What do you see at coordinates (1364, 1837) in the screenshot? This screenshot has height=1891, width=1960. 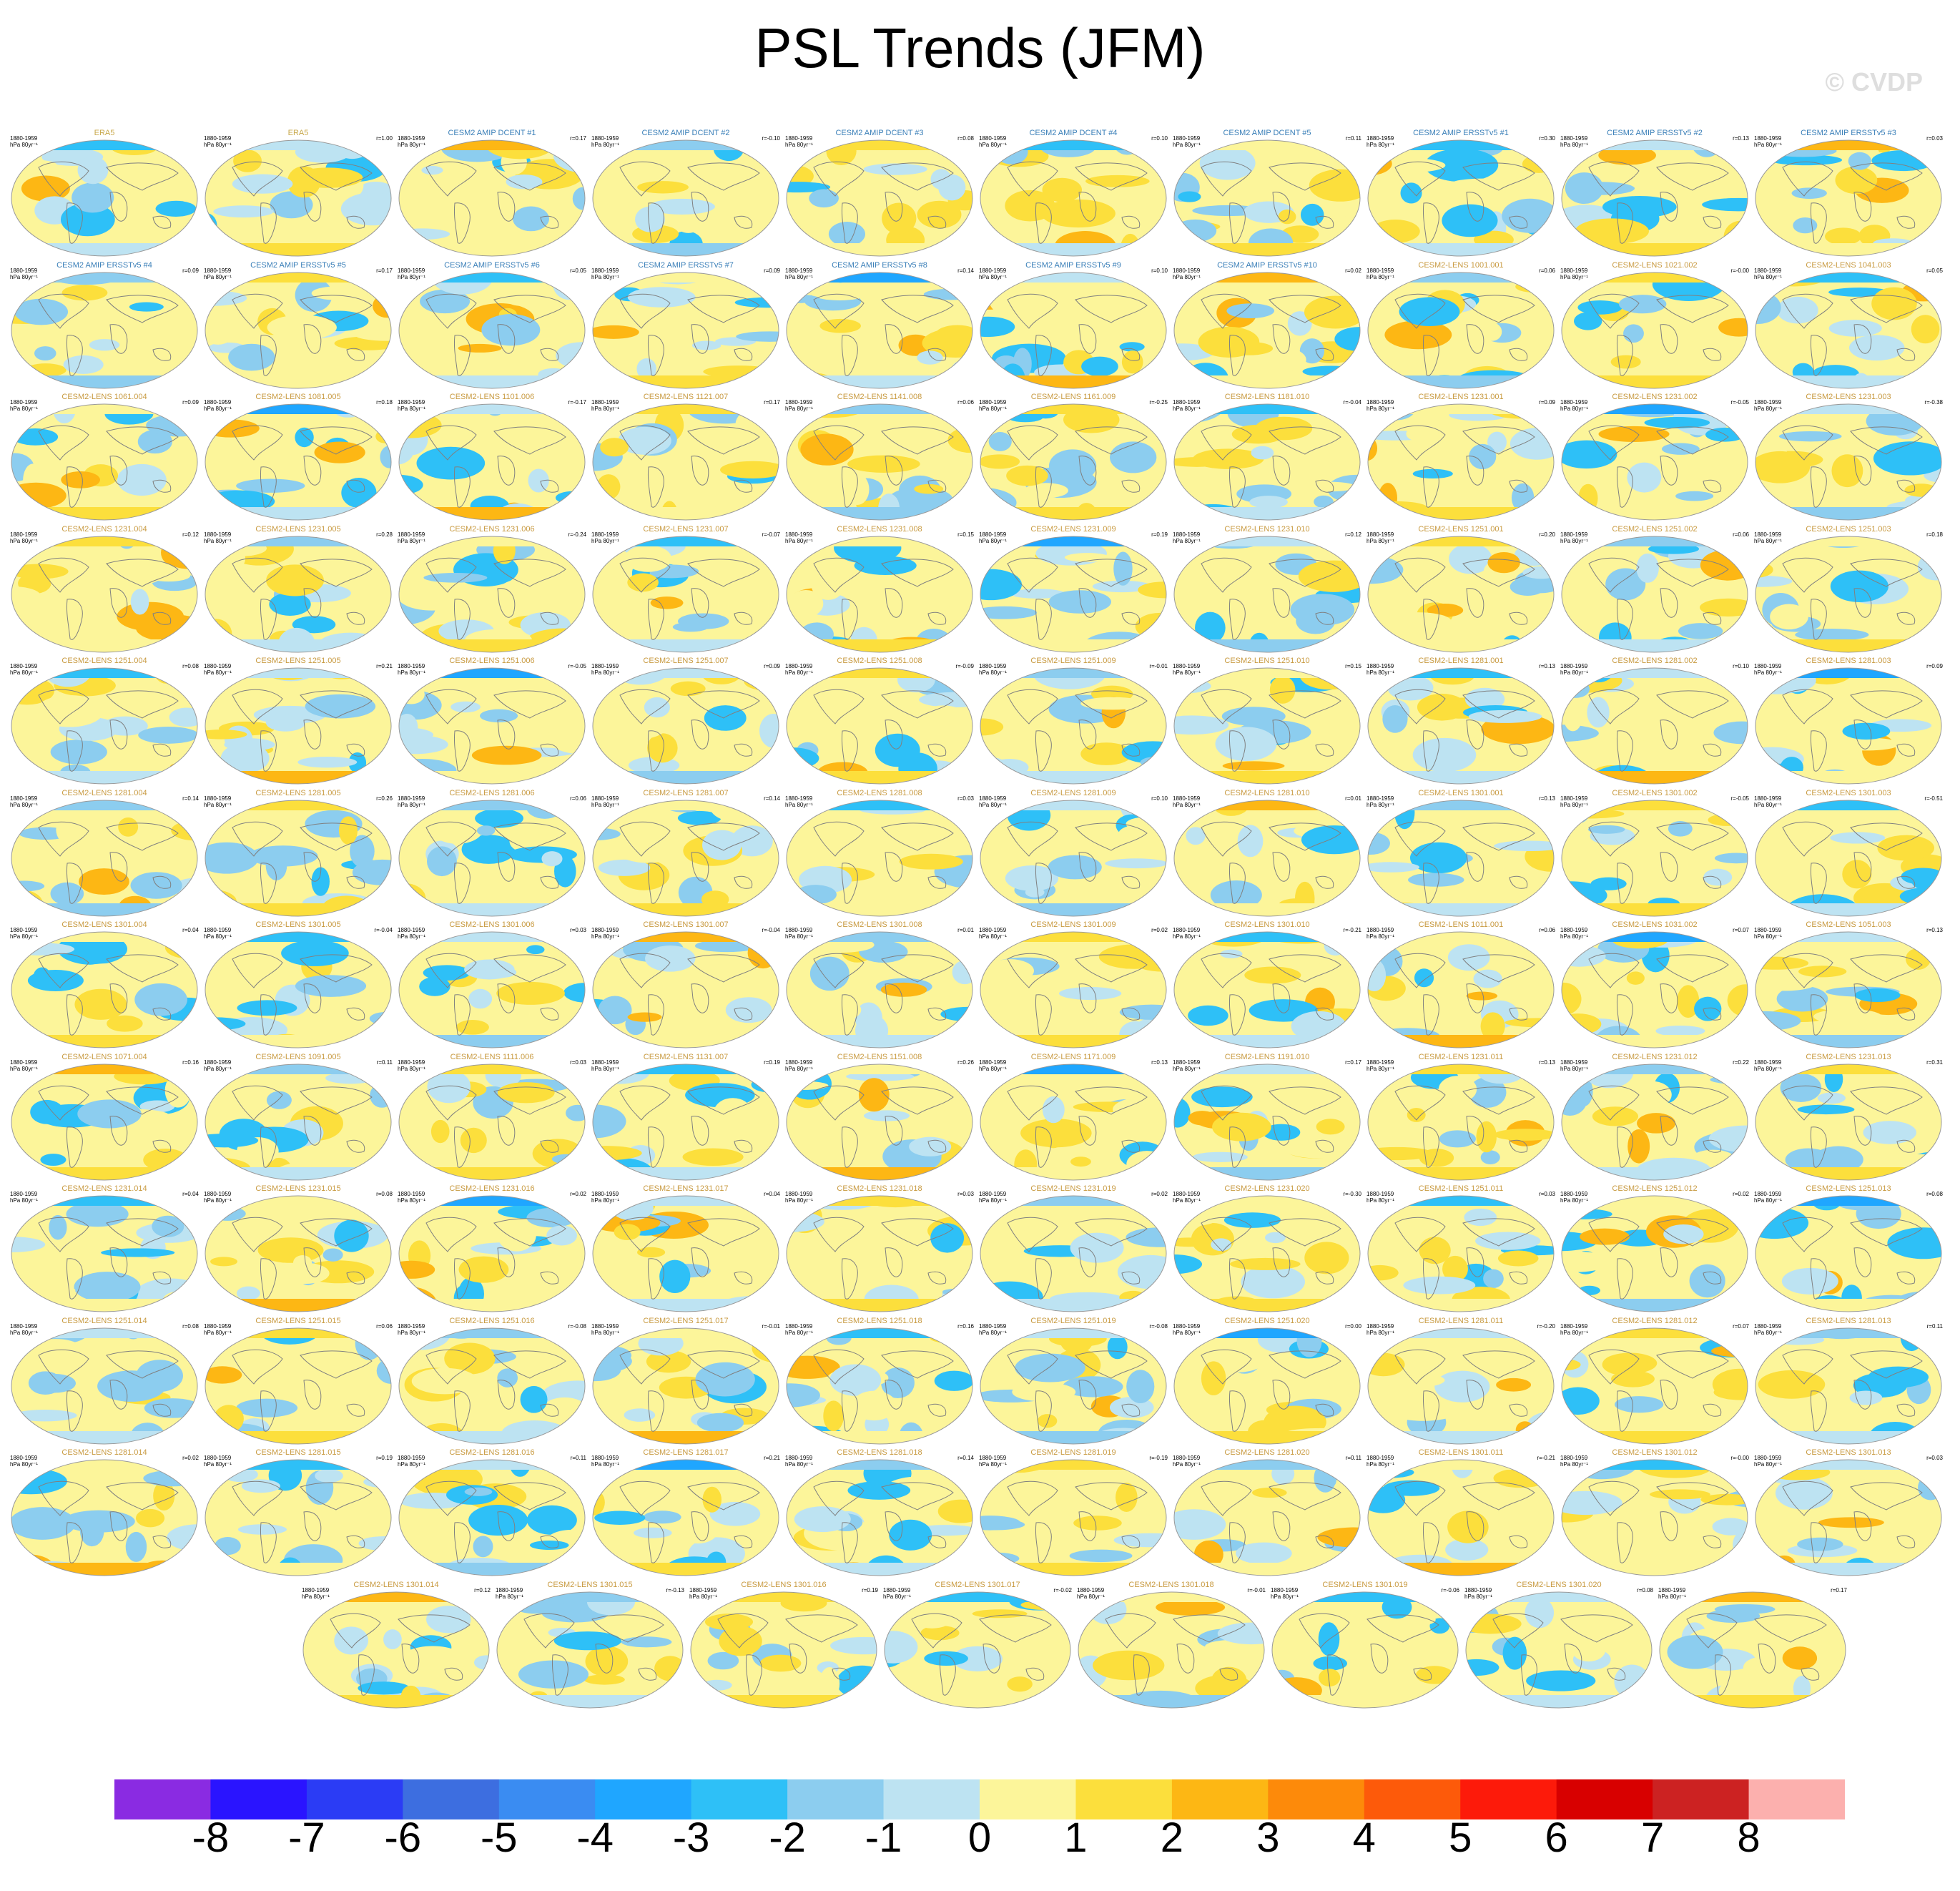 I see `colorbar-tick-label: 4` at bounding box center [1364, 1837].